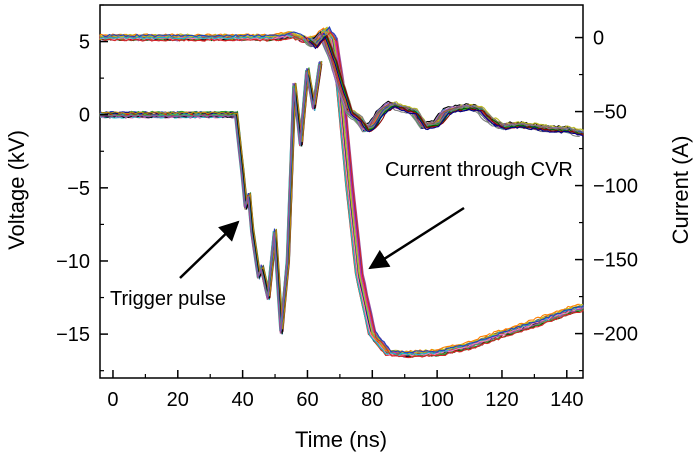  Describe the element at coordinates (416, 238) in the screenshot. I see `current-cvr-arrow` at that location.